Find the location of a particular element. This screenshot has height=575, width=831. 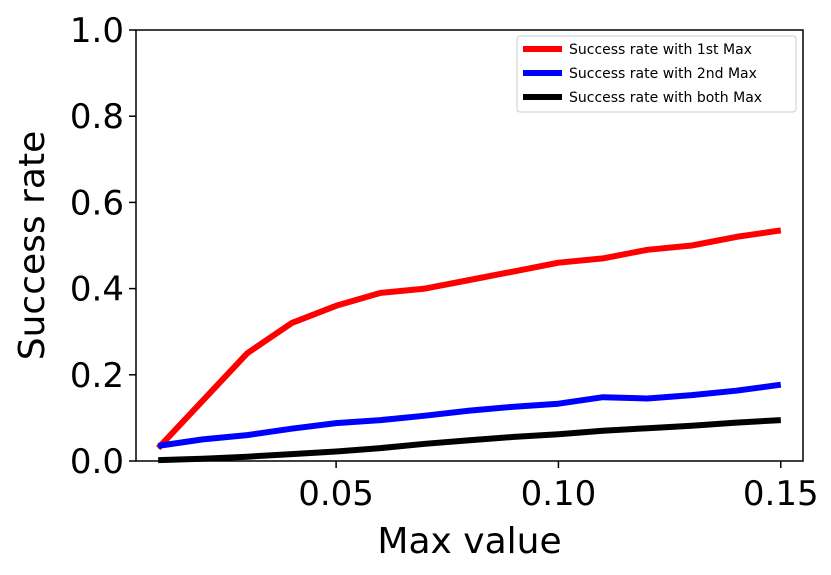

x-axis: 0.05 0.10 0.15 is located at coordinates (558, 487).